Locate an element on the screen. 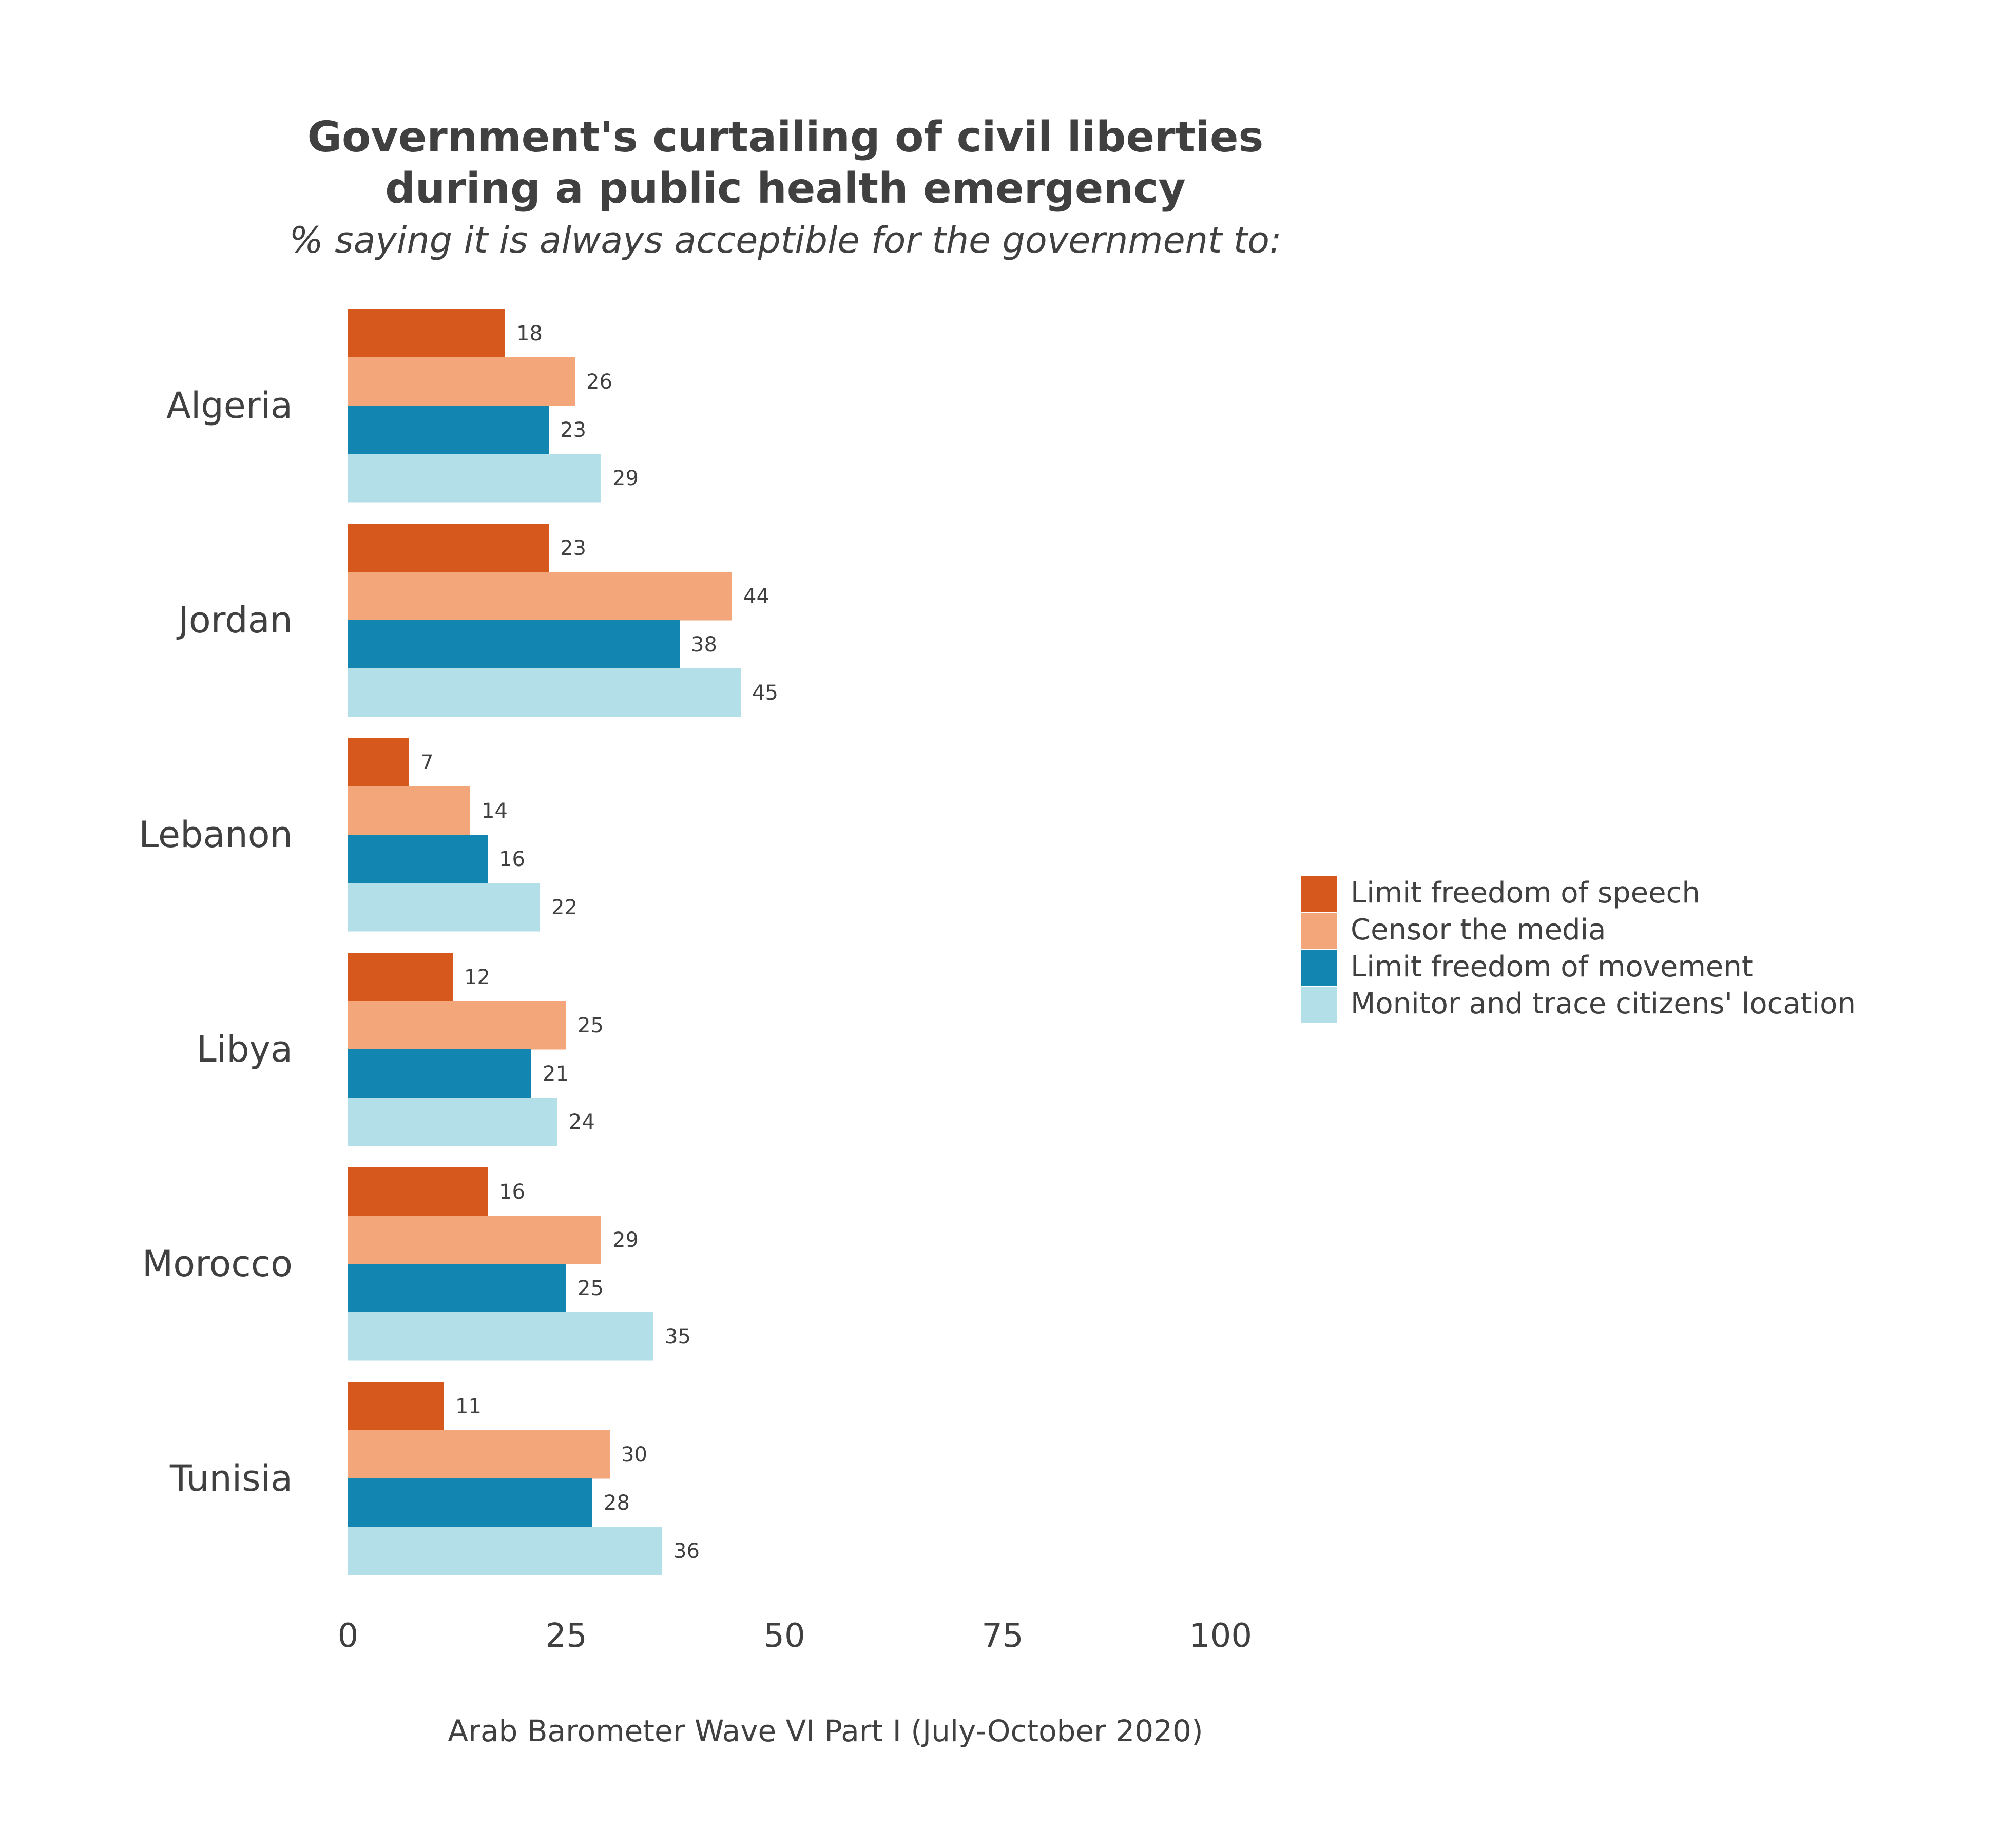 The image size is (2002, 1848). legend-label-1: Limit freedom of speech is located at coordinates (1525, 893).